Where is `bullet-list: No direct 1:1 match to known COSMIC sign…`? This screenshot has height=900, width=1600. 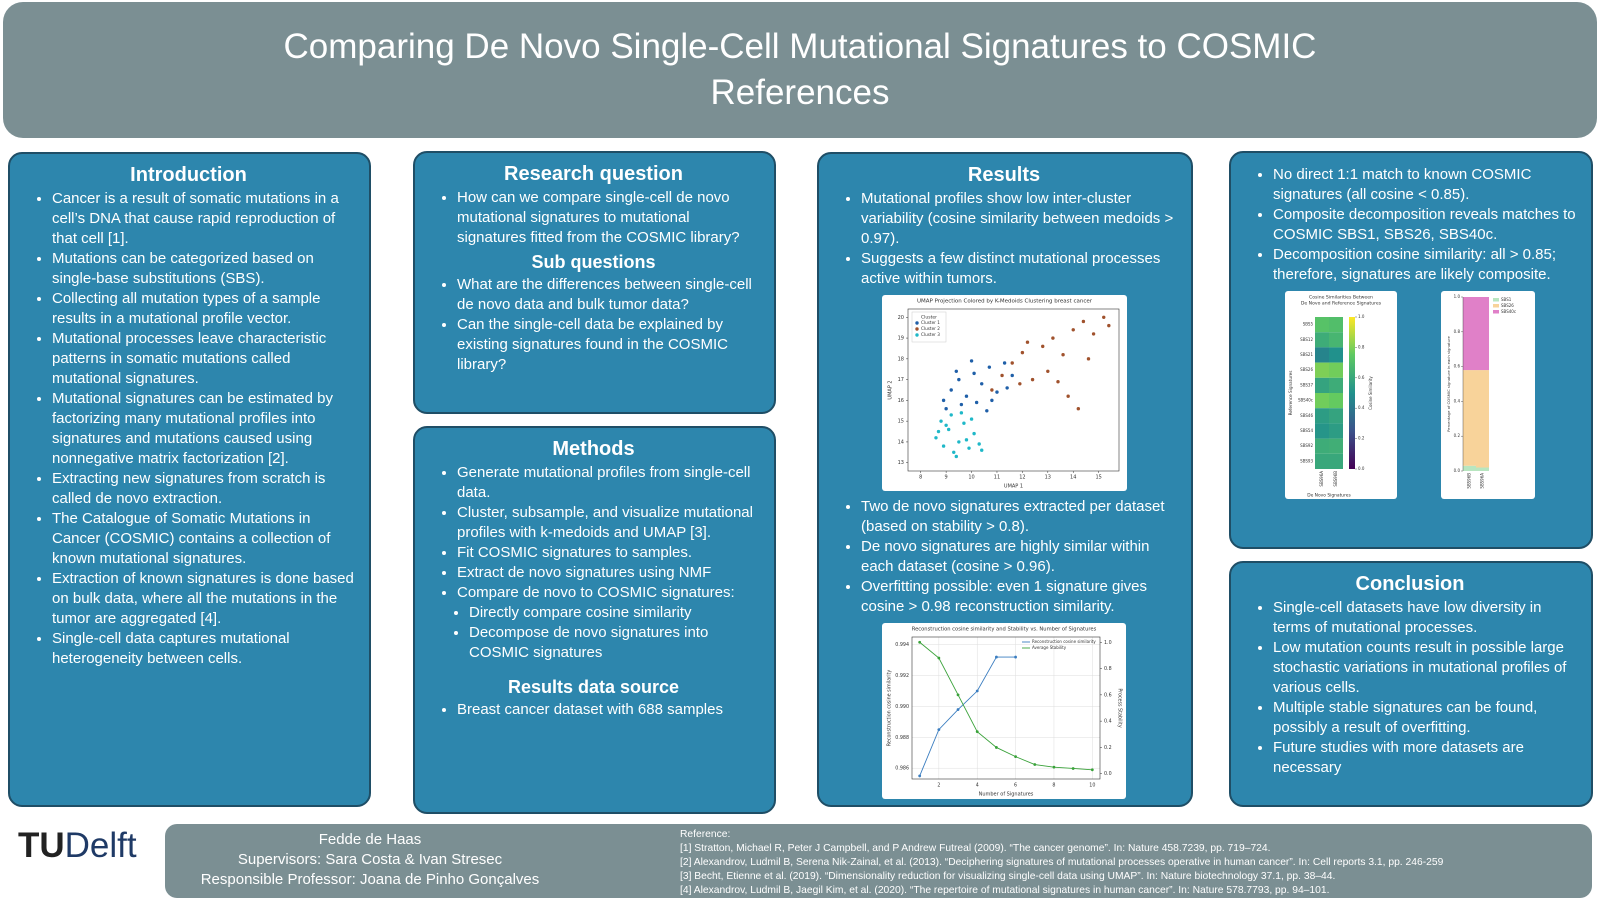
bullet-list: No direct 1:1 match to known COSMIC sign… is located at coordinates (1410, 225).